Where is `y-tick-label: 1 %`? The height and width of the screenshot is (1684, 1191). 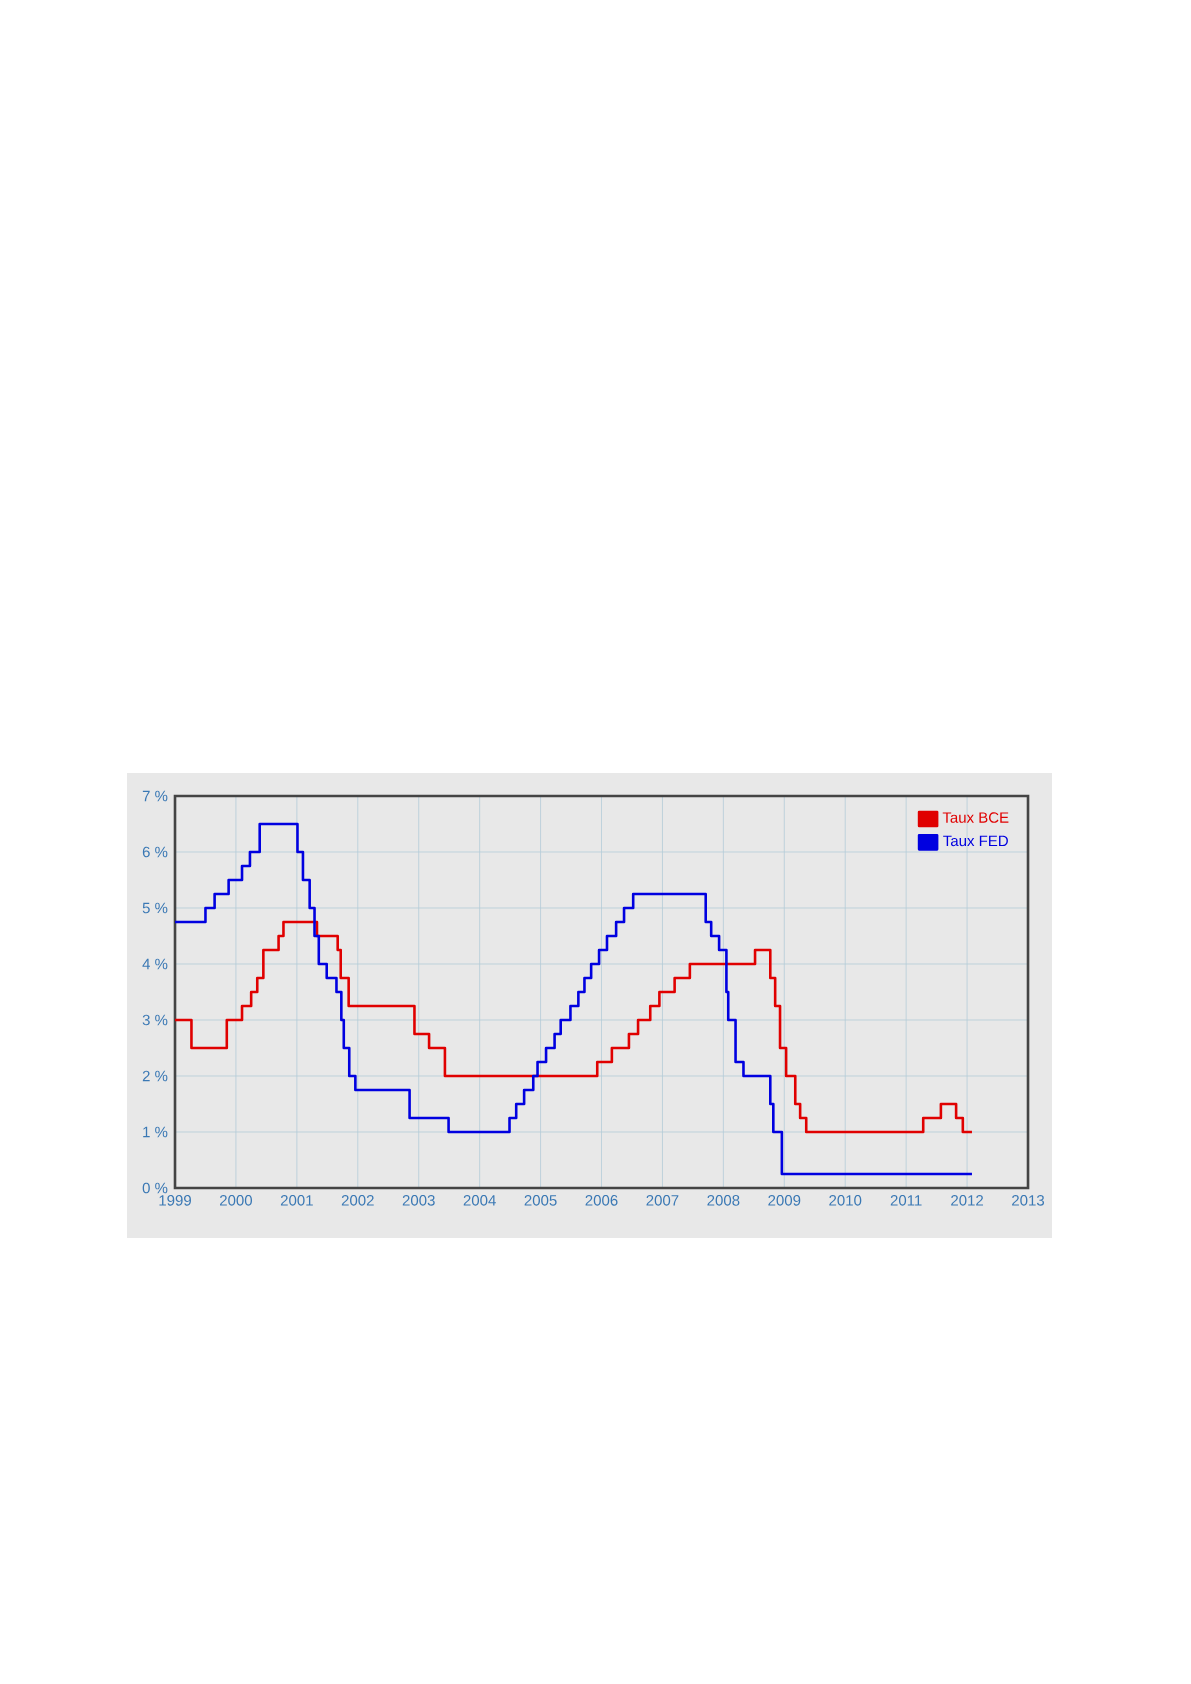
y-tick-label: 1 % is located at coordinates (155, 1132).